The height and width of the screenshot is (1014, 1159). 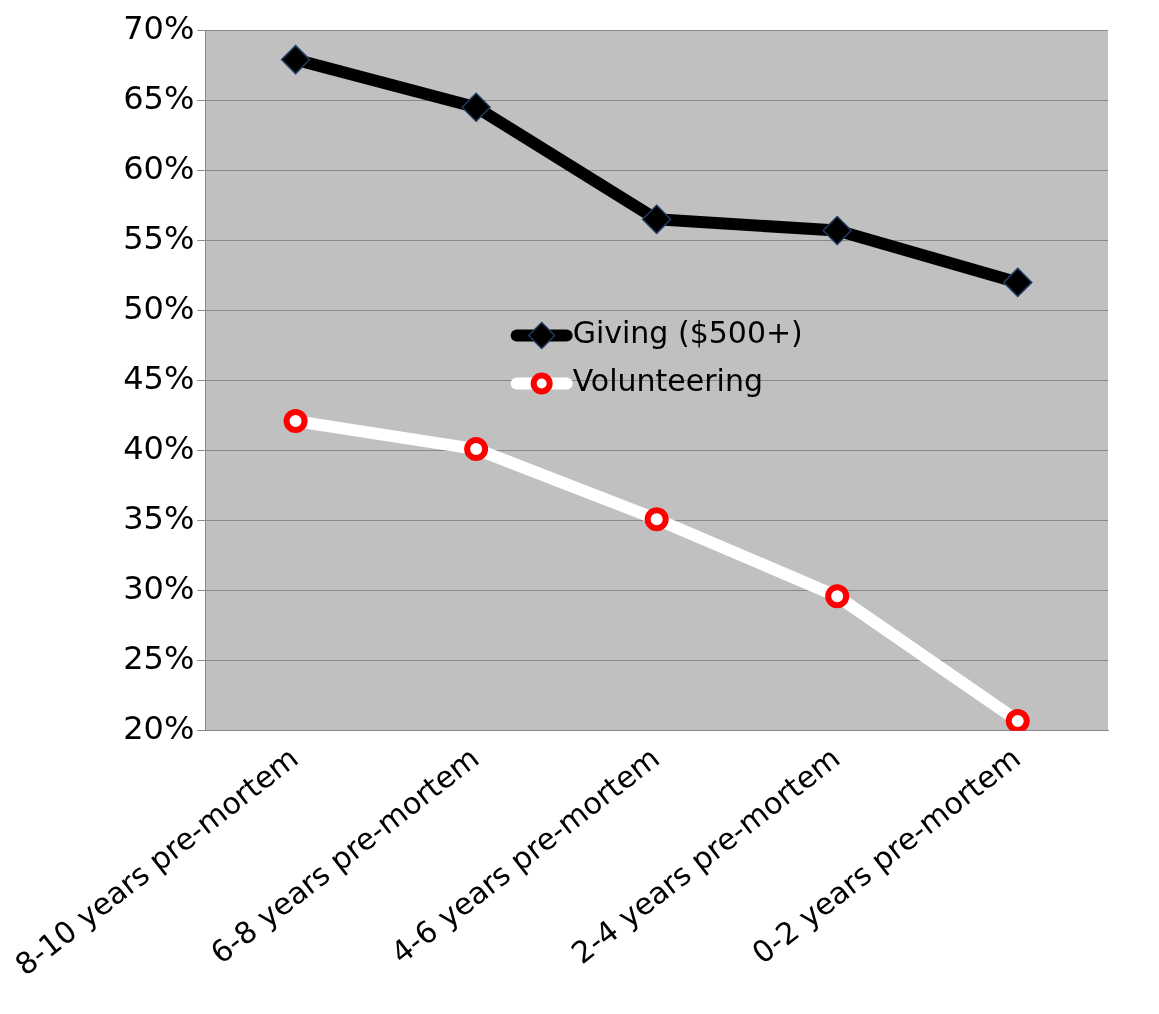 I want to click on y-tick-label: 55%, so click(x=159, y=237).